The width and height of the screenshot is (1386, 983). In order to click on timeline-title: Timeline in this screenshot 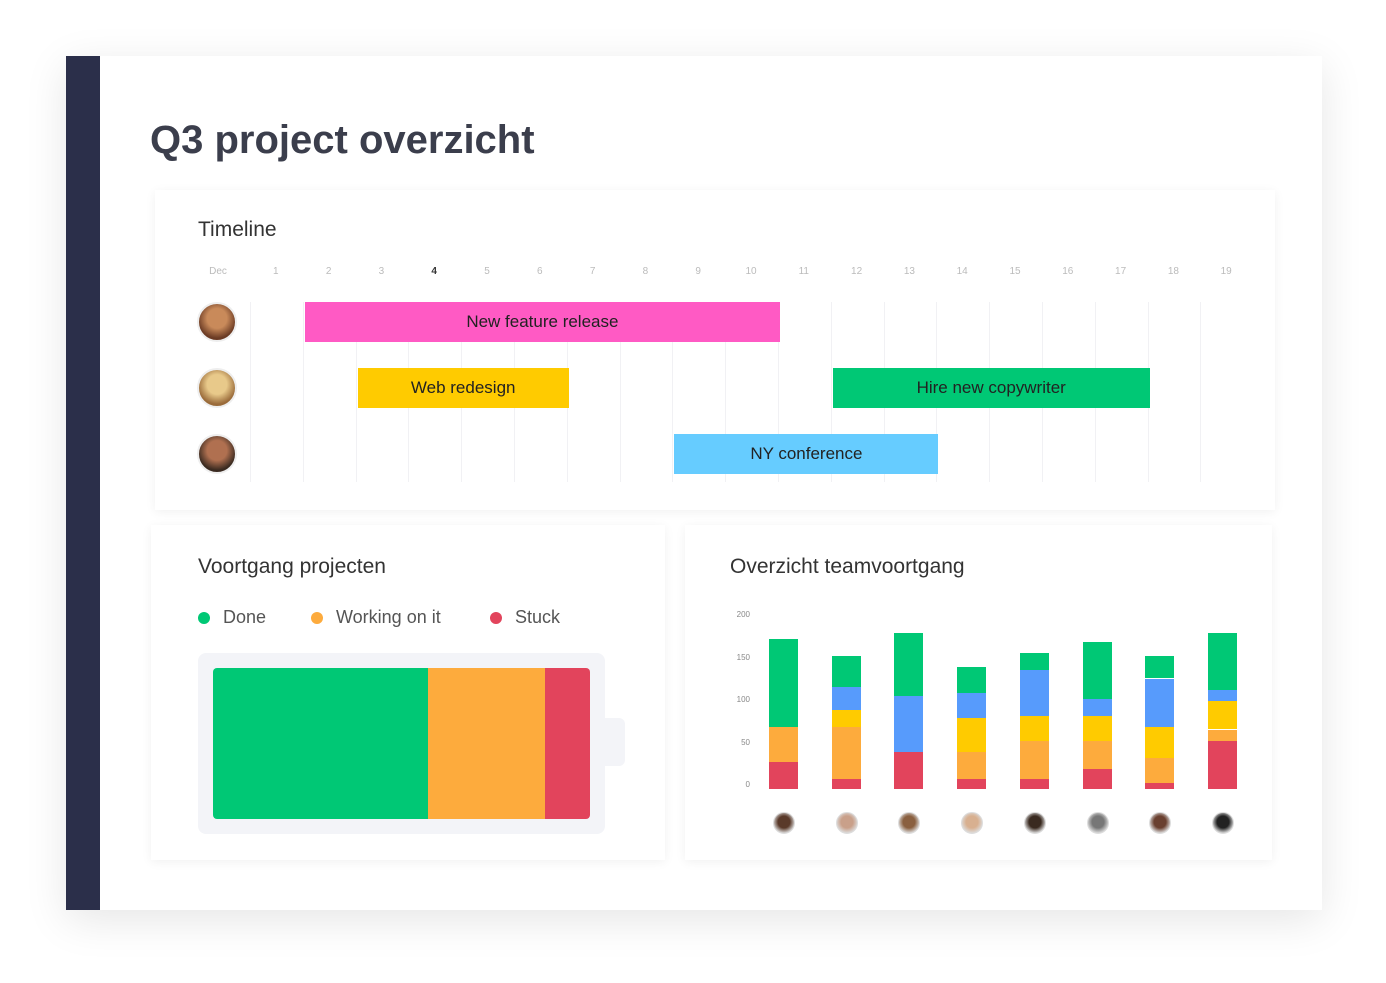, I will do `click(237, 229)`.